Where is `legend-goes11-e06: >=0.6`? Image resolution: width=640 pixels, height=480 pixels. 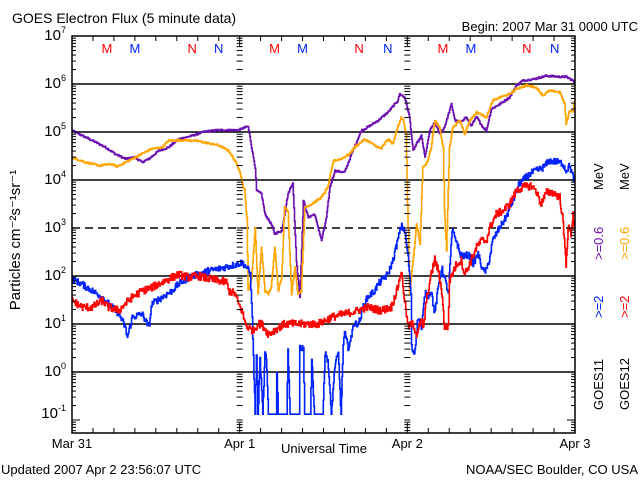
legend-goes11-e06: >=0.6 is located at coordinates (598, 243).